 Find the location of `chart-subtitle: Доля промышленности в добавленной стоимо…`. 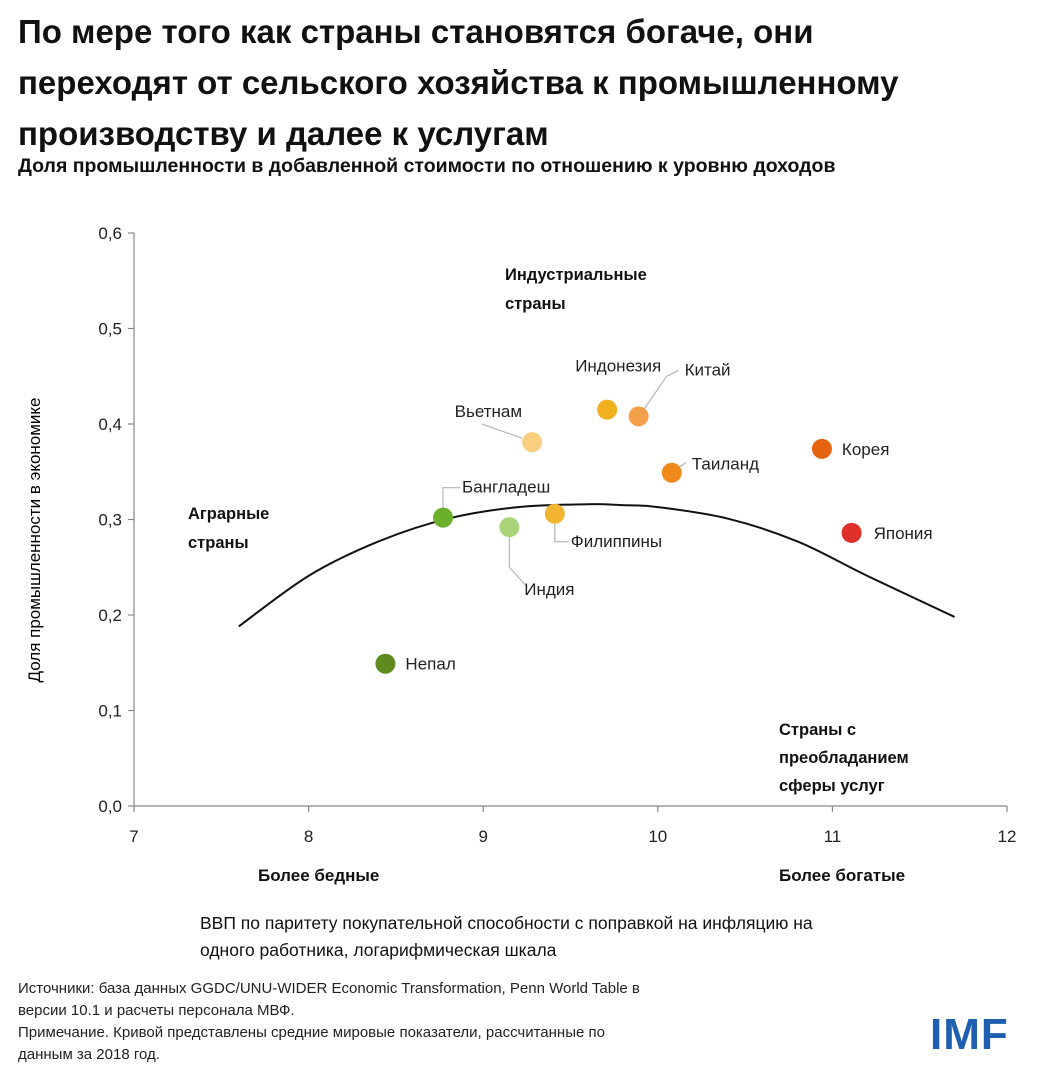

chart-subtitle: Доля промышленности в добавленной стоимо… is located at coordinates (427, 166).